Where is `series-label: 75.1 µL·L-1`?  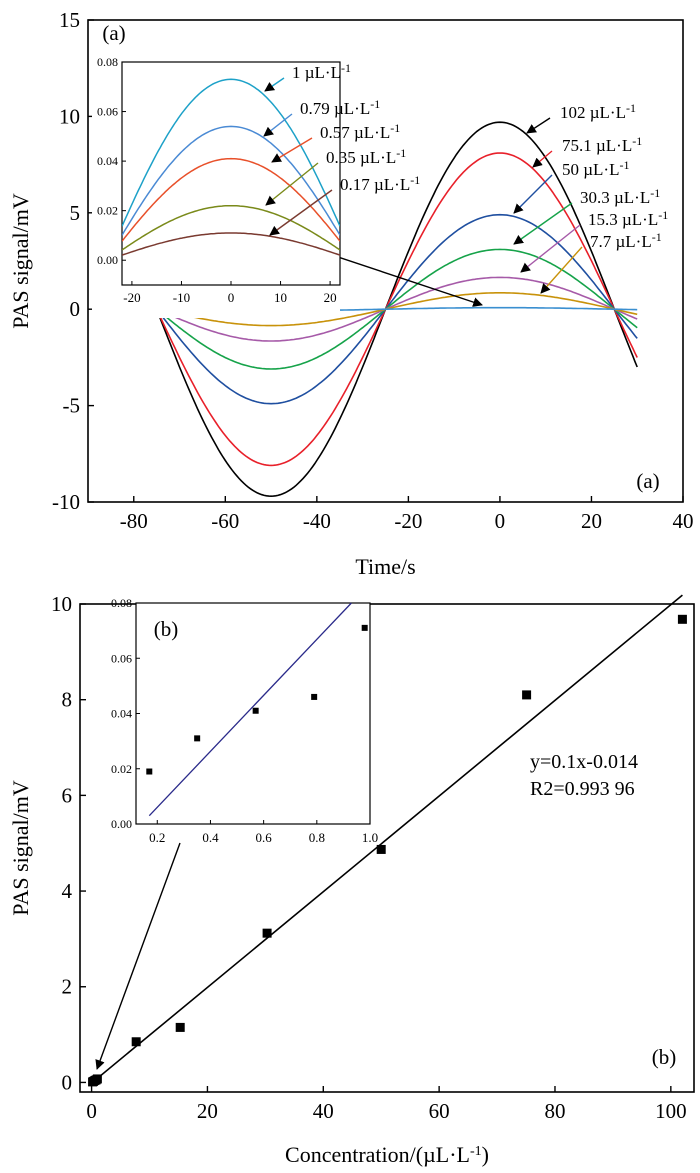 series-label: 75.1 µL·L-1 is located at coordinates (602, 144).